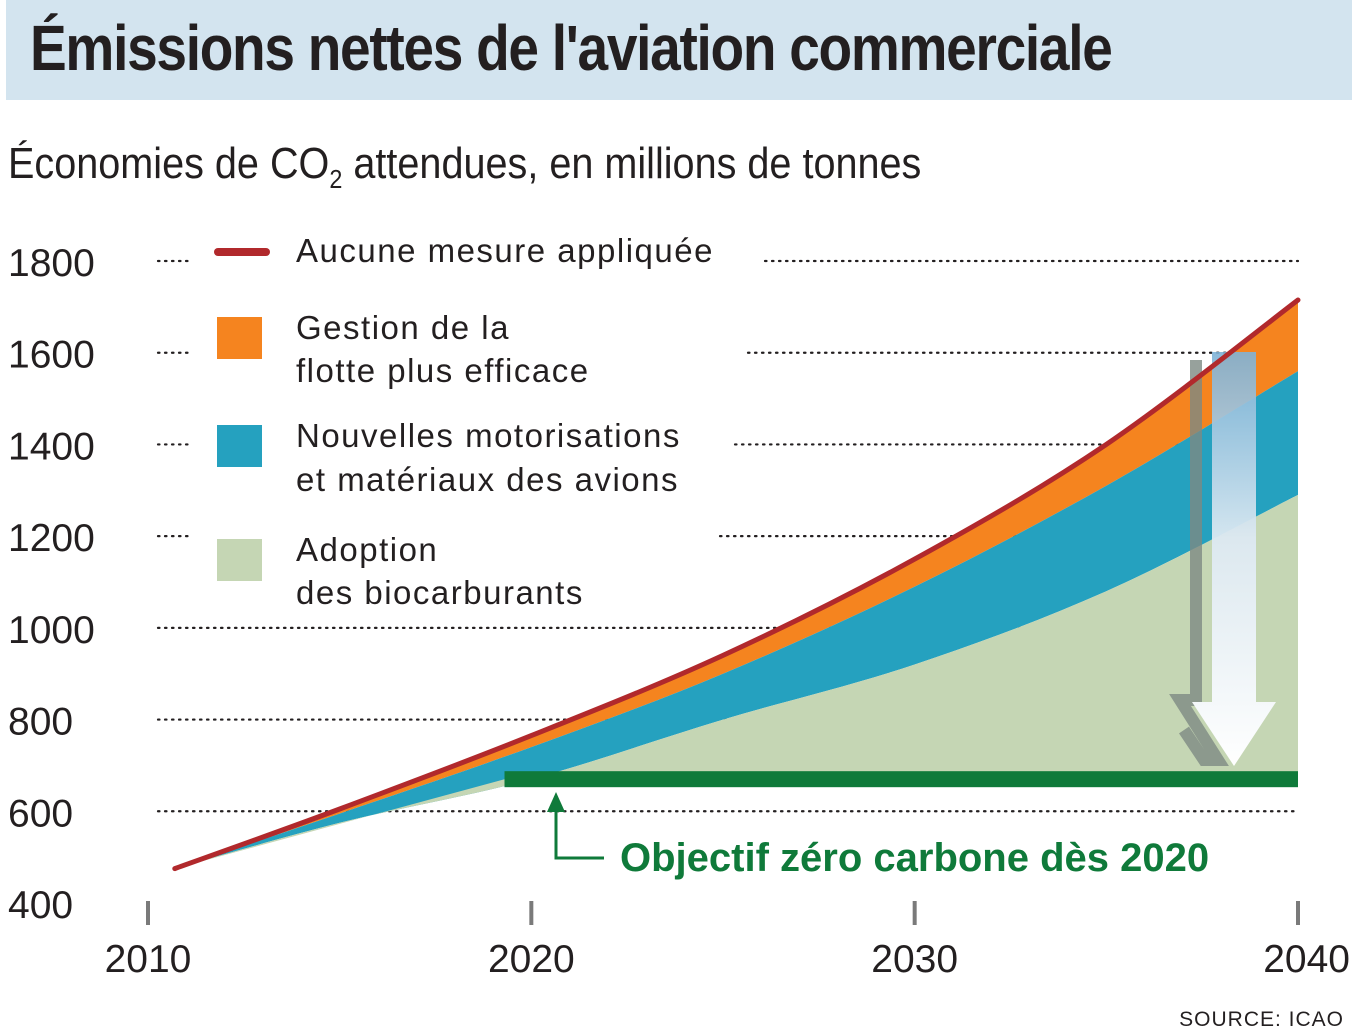 The height and width of the screenshot is (1033, 1352). Describe the element at coordinates (51, 446) in the screenshot. I see `y-tick-label: 1400` at that location.